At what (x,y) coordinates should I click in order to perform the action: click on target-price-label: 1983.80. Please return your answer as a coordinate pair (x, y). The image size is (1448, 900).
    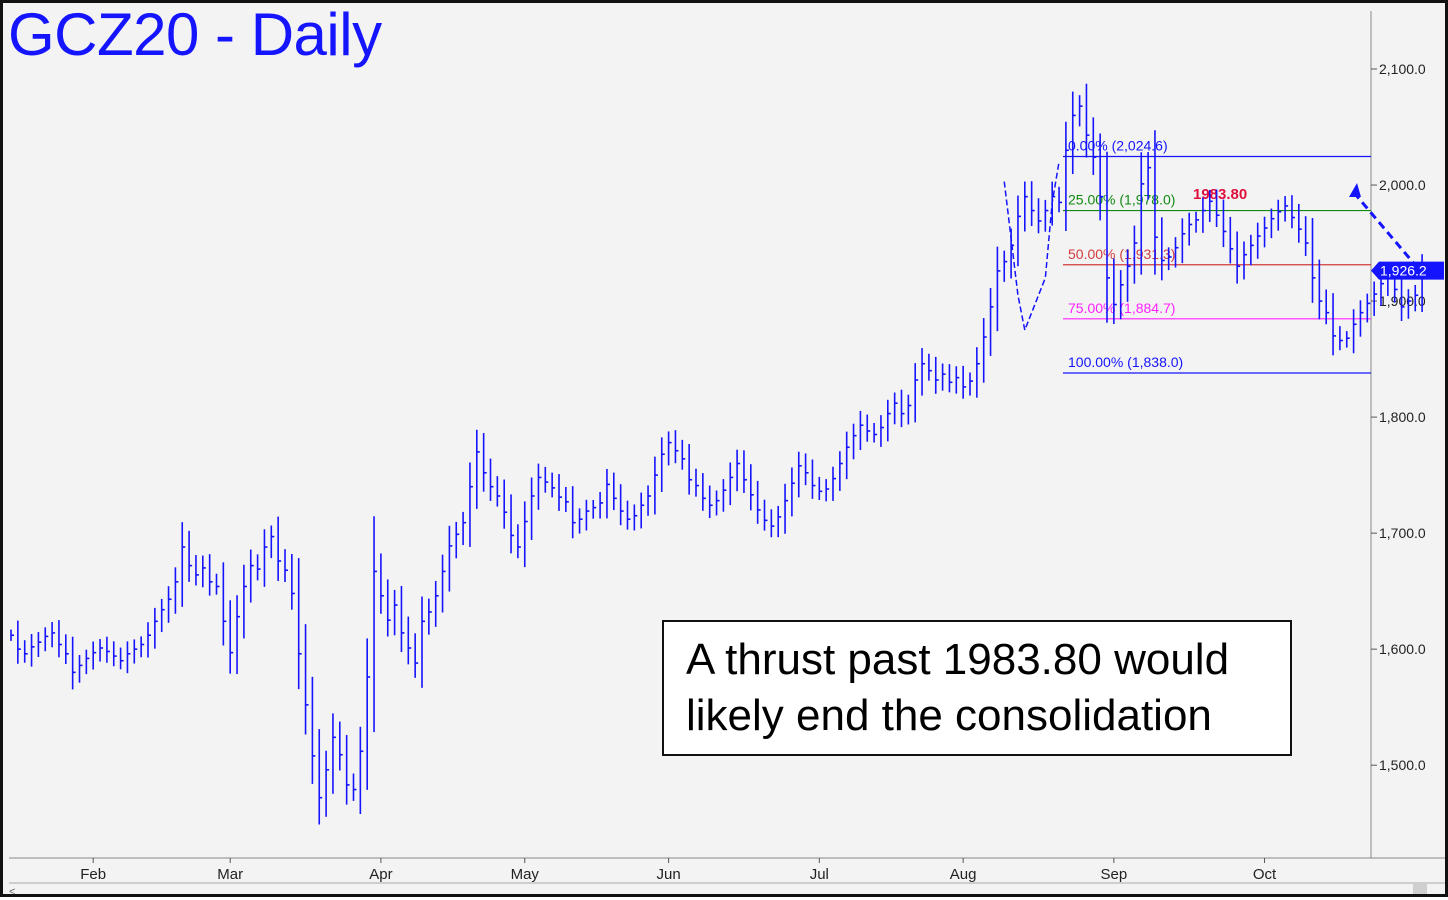
    Looking at the image, I should click on (1220, 194).